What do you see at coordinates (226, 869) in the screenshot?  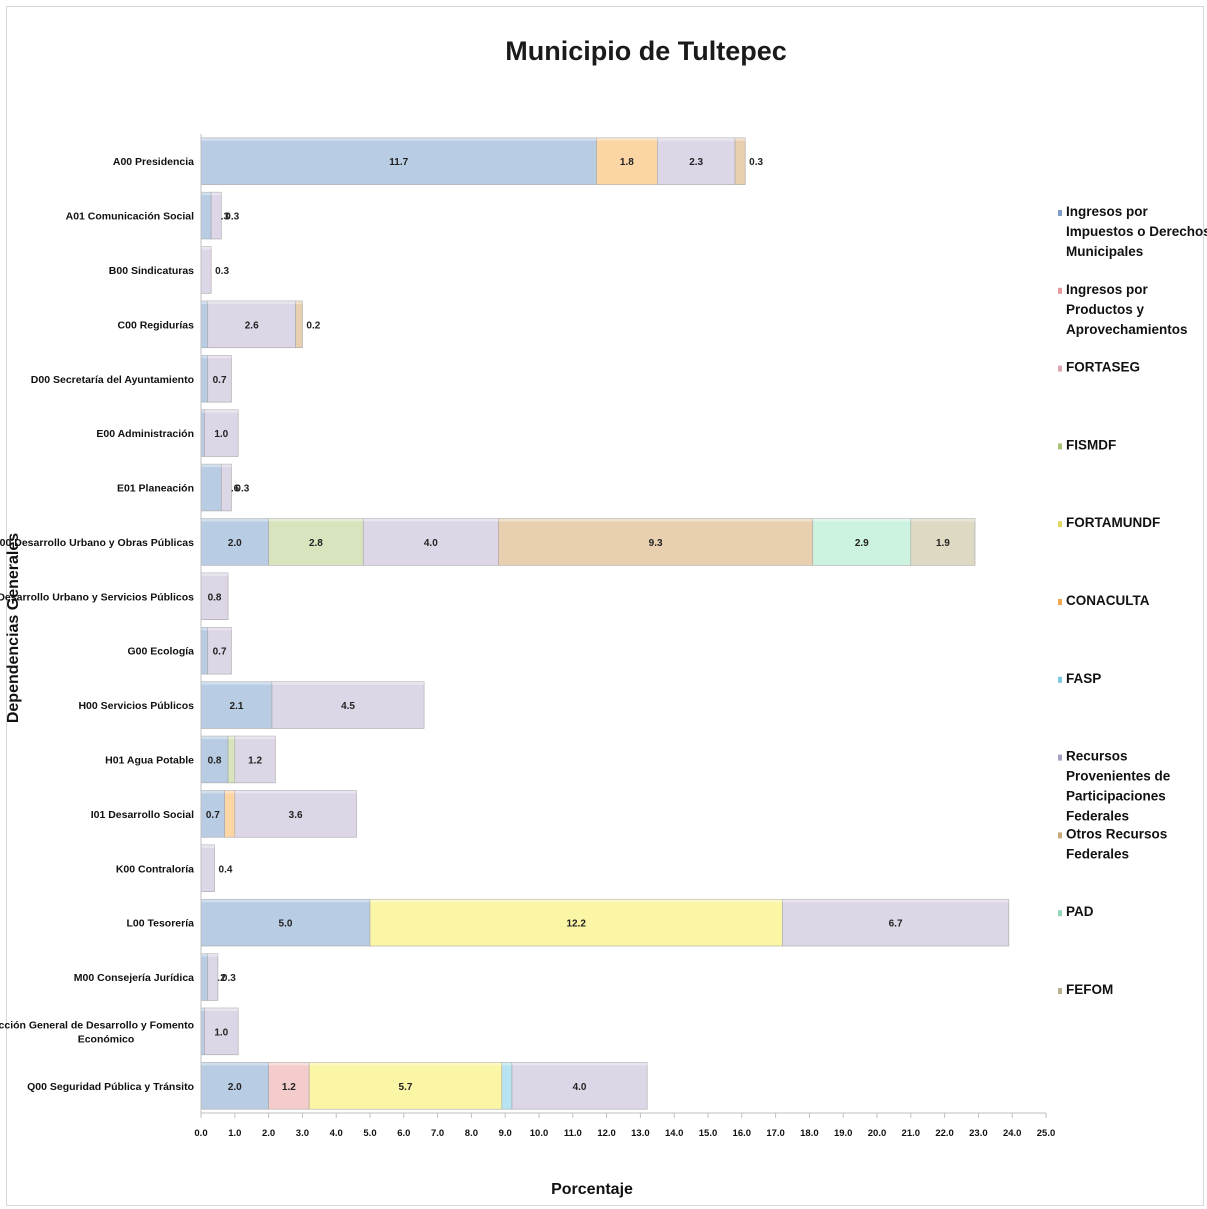 I see `data-label: 0.4` at bounding box center [226, 869].